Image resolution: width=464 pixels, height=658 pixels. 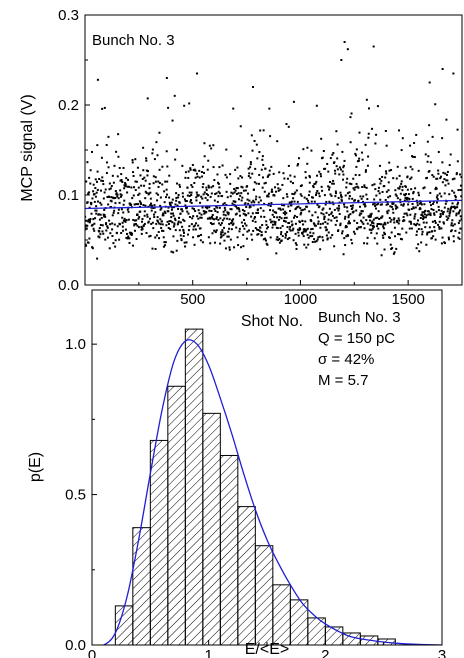 What do you see at coordinates (453, 73) in the screenshot?
I see `scatter-outlier-point` at bounding box center [453, 73].